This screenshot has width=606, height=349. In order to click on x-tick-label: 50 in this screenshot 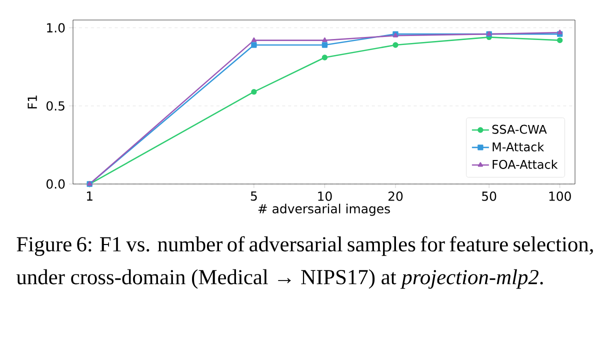, I will do `click(489, 196)`.